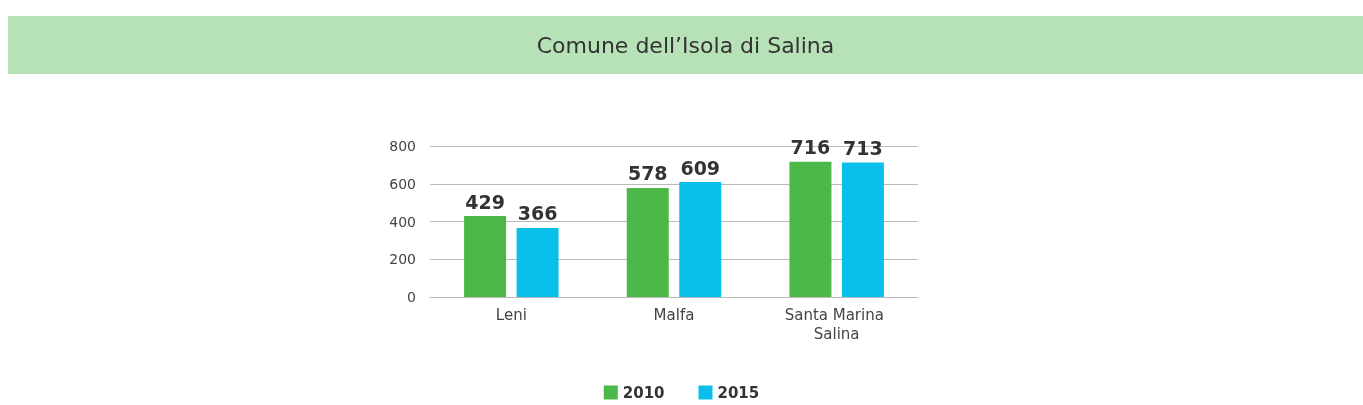 This screenshot has width=1363, height=405. I want to click on data-label: 366, so click(537, 213).